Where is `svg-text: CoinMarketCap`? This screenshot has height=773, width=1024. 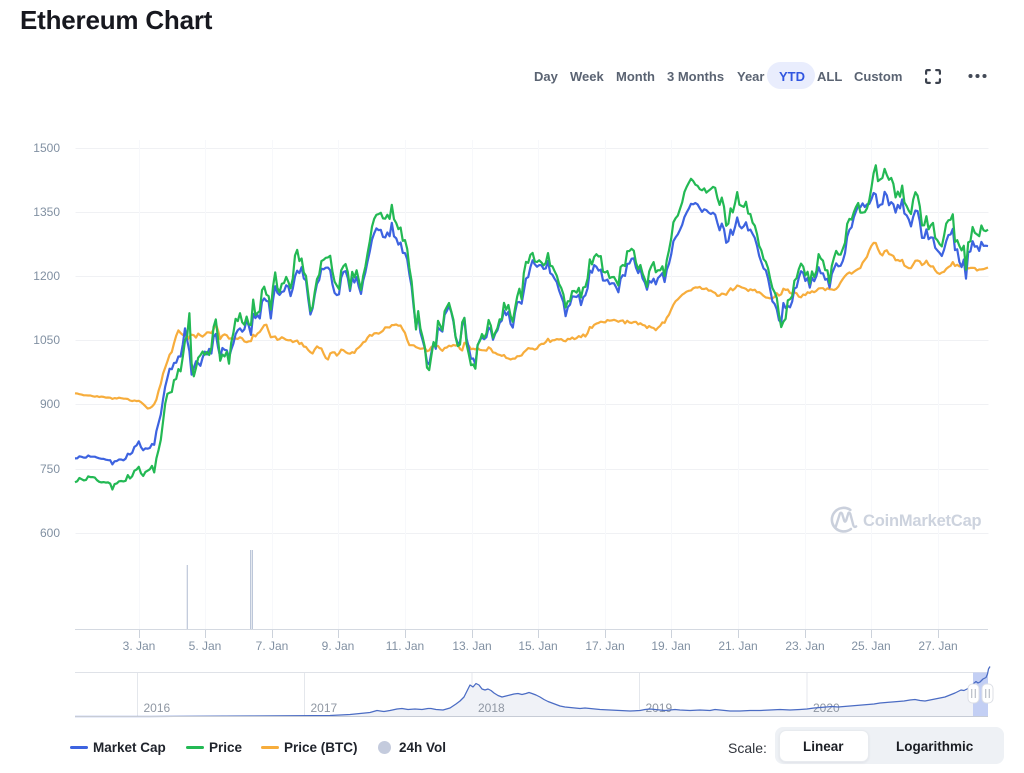
svg-text: CoinMarketCap is located at coordinates (922, 521).